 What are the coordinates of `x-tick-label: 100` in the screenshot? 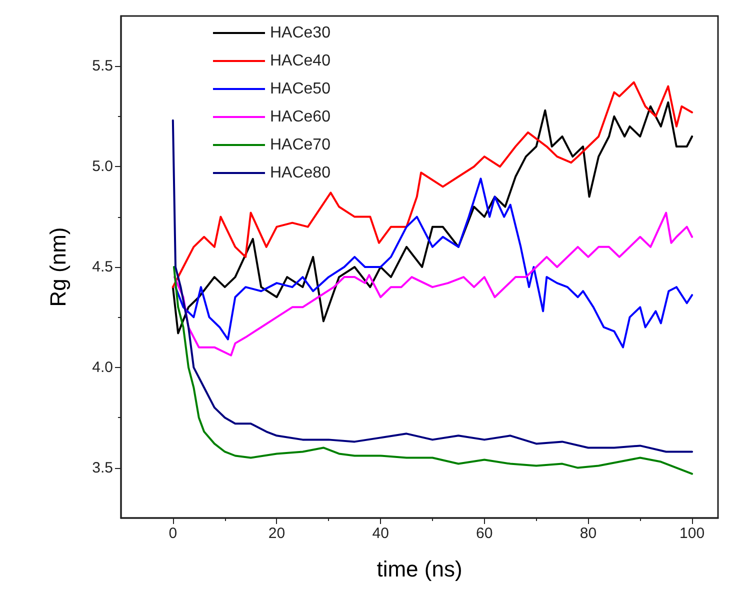 It's located at (692, 533).